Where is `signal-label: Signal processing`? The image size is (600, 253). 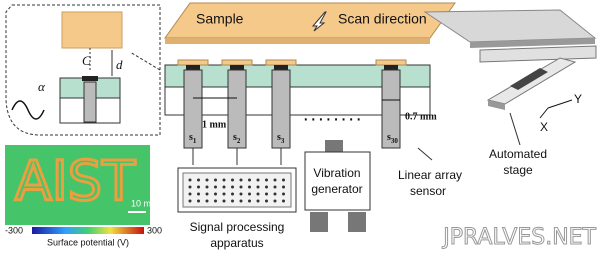 signal-label: Signal processing is located at coordinates (237, 227).